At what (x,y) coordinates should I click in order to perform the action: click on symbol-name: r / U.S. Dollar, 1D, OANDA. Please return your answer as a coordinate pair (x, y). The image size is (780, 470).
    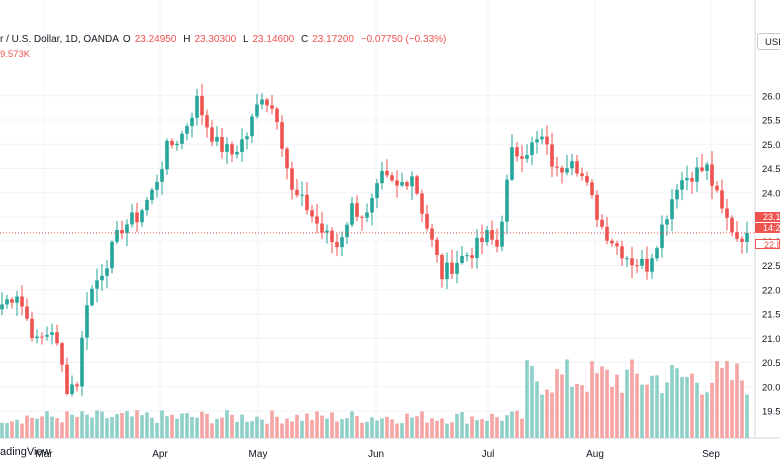
    Looking at the image, I should click on (59, 39).